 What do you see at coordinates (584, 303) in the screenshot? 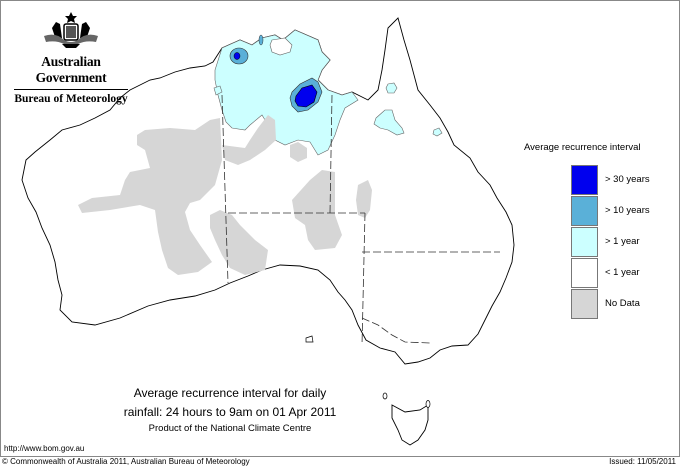
I see `legend-swatch-nodata` at bounding box center [584, 303].